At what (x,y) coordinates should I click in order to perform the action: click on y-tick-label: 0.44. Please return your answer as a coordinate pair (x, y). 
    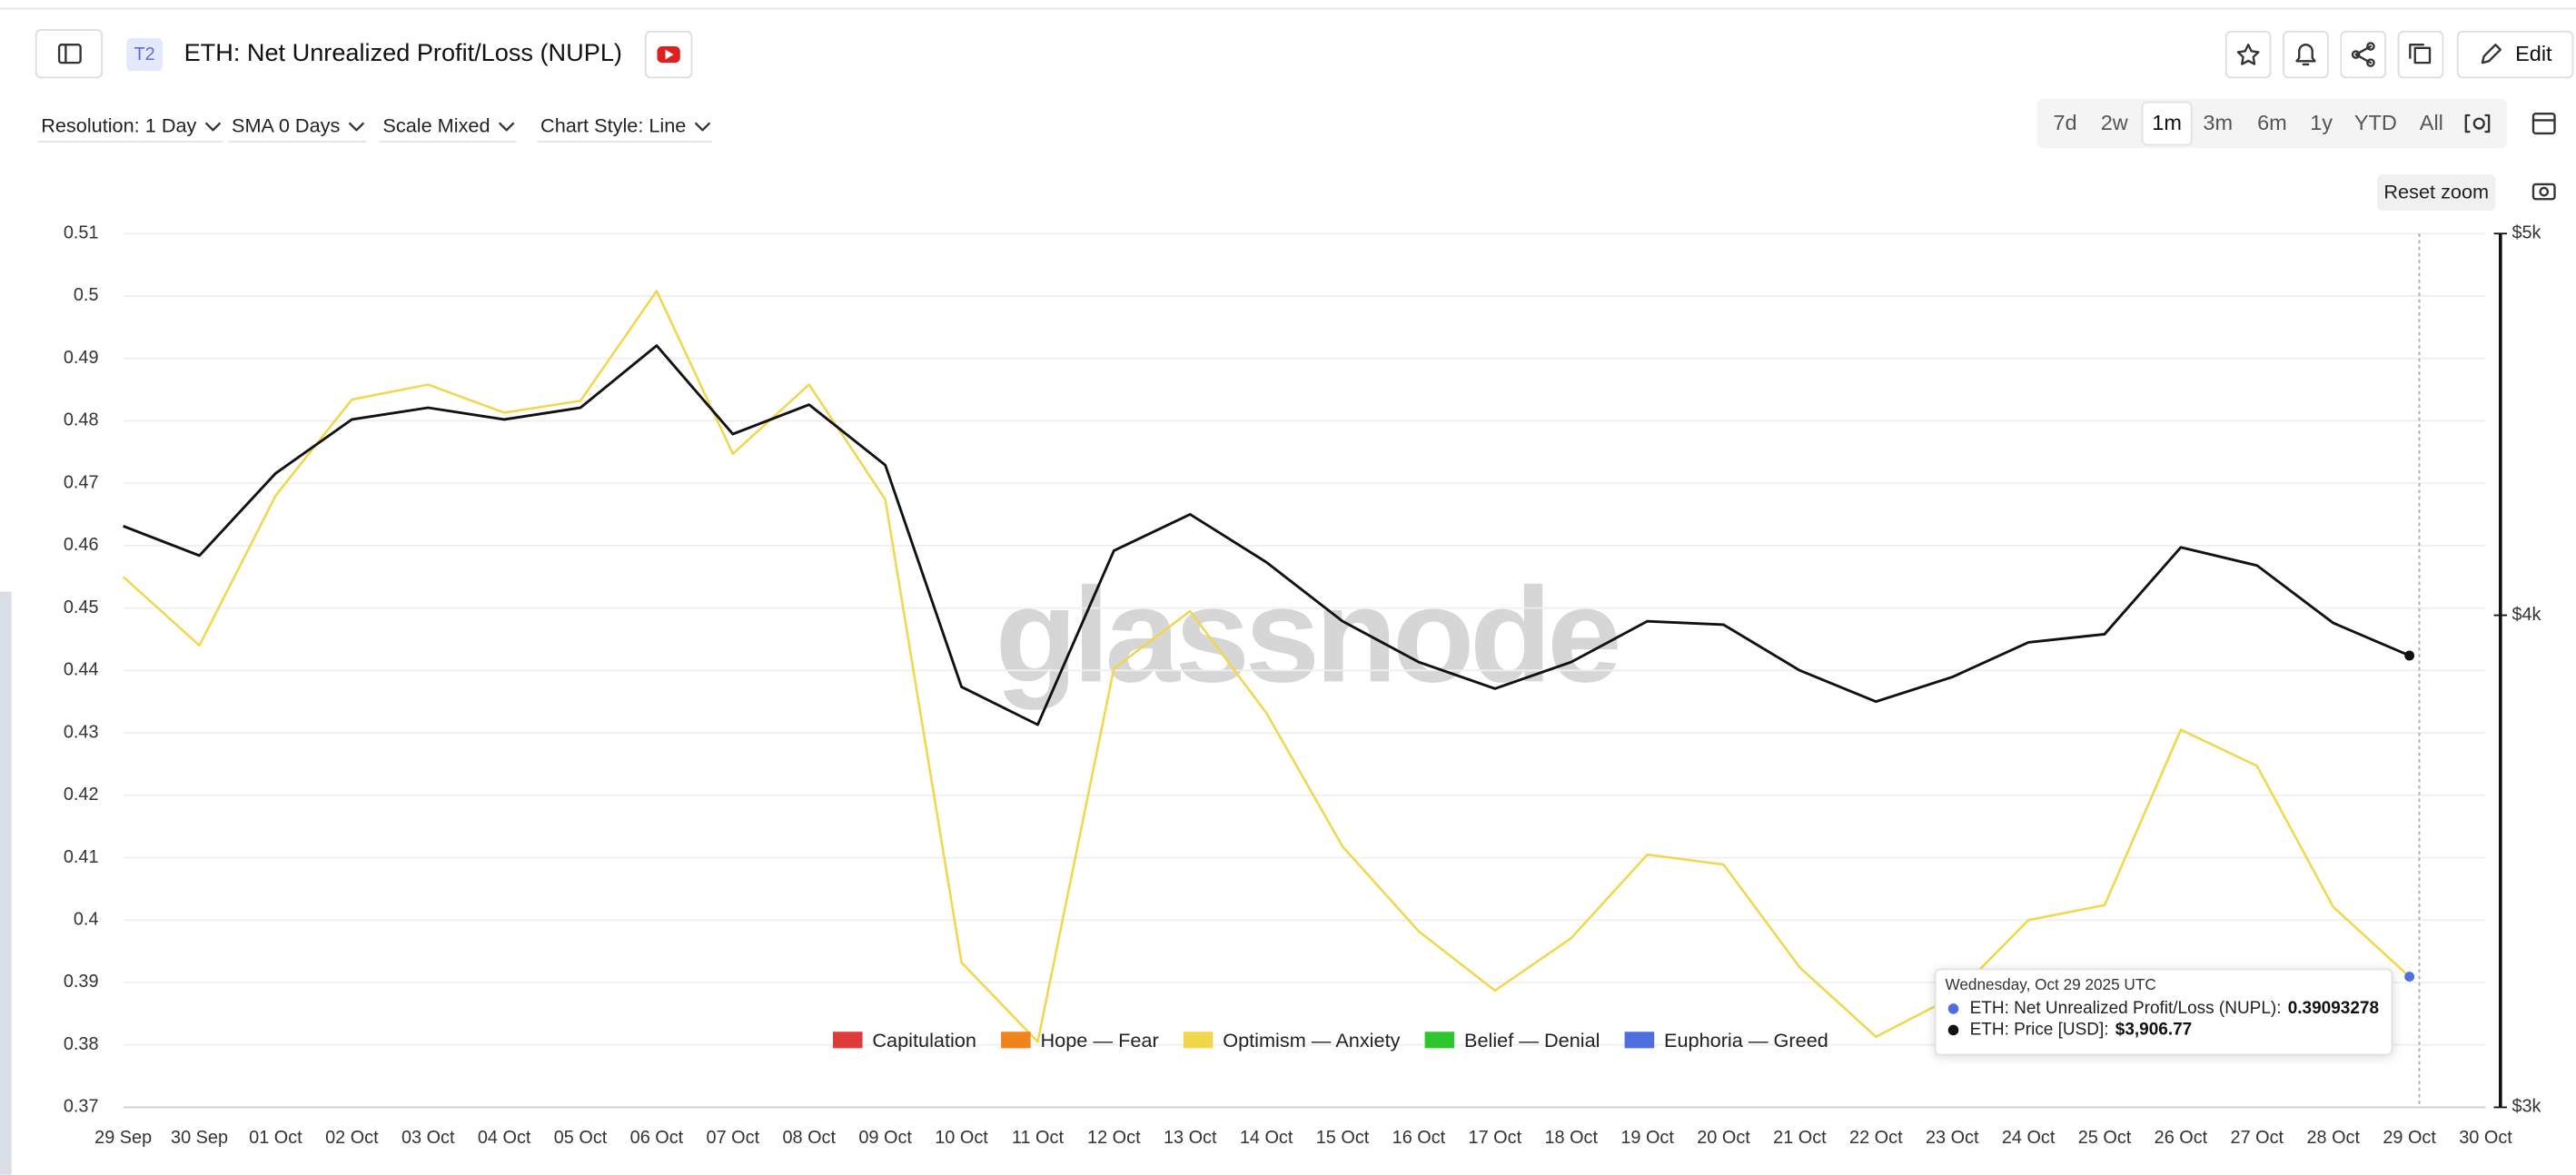
    Looking at the image, I should click on (81, 670).